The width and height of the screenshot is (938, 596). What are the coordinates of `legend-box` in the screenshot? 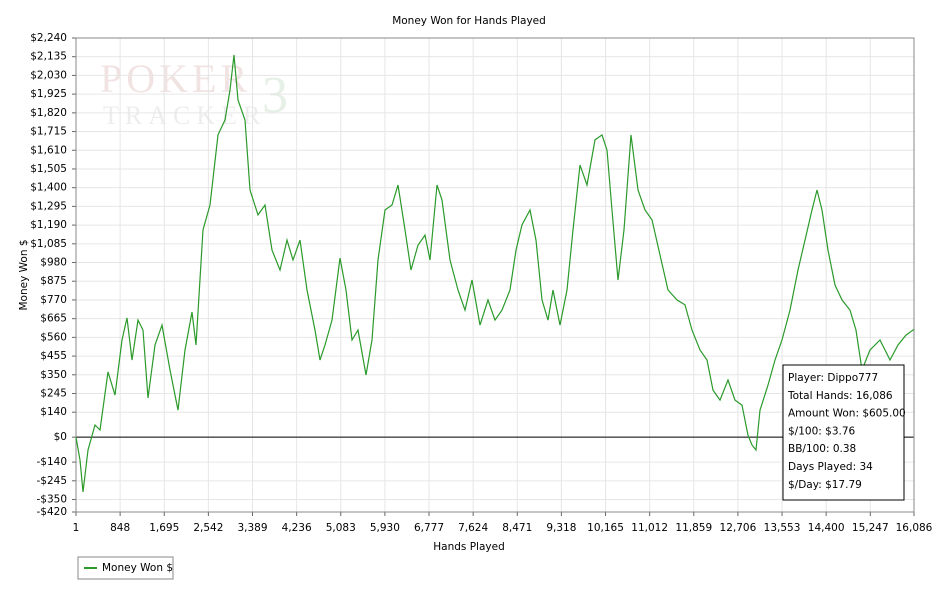 It's located at (125, 568).